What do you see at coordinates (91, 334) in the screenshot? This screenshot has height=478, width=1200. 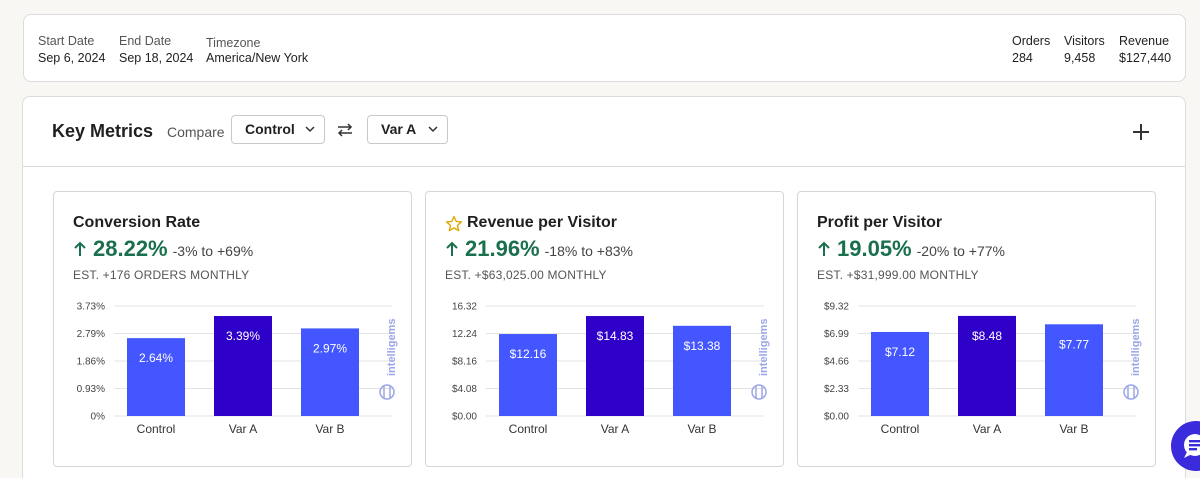 I see `y-tick-label: 2.79%` at bounding box center [91, 334].